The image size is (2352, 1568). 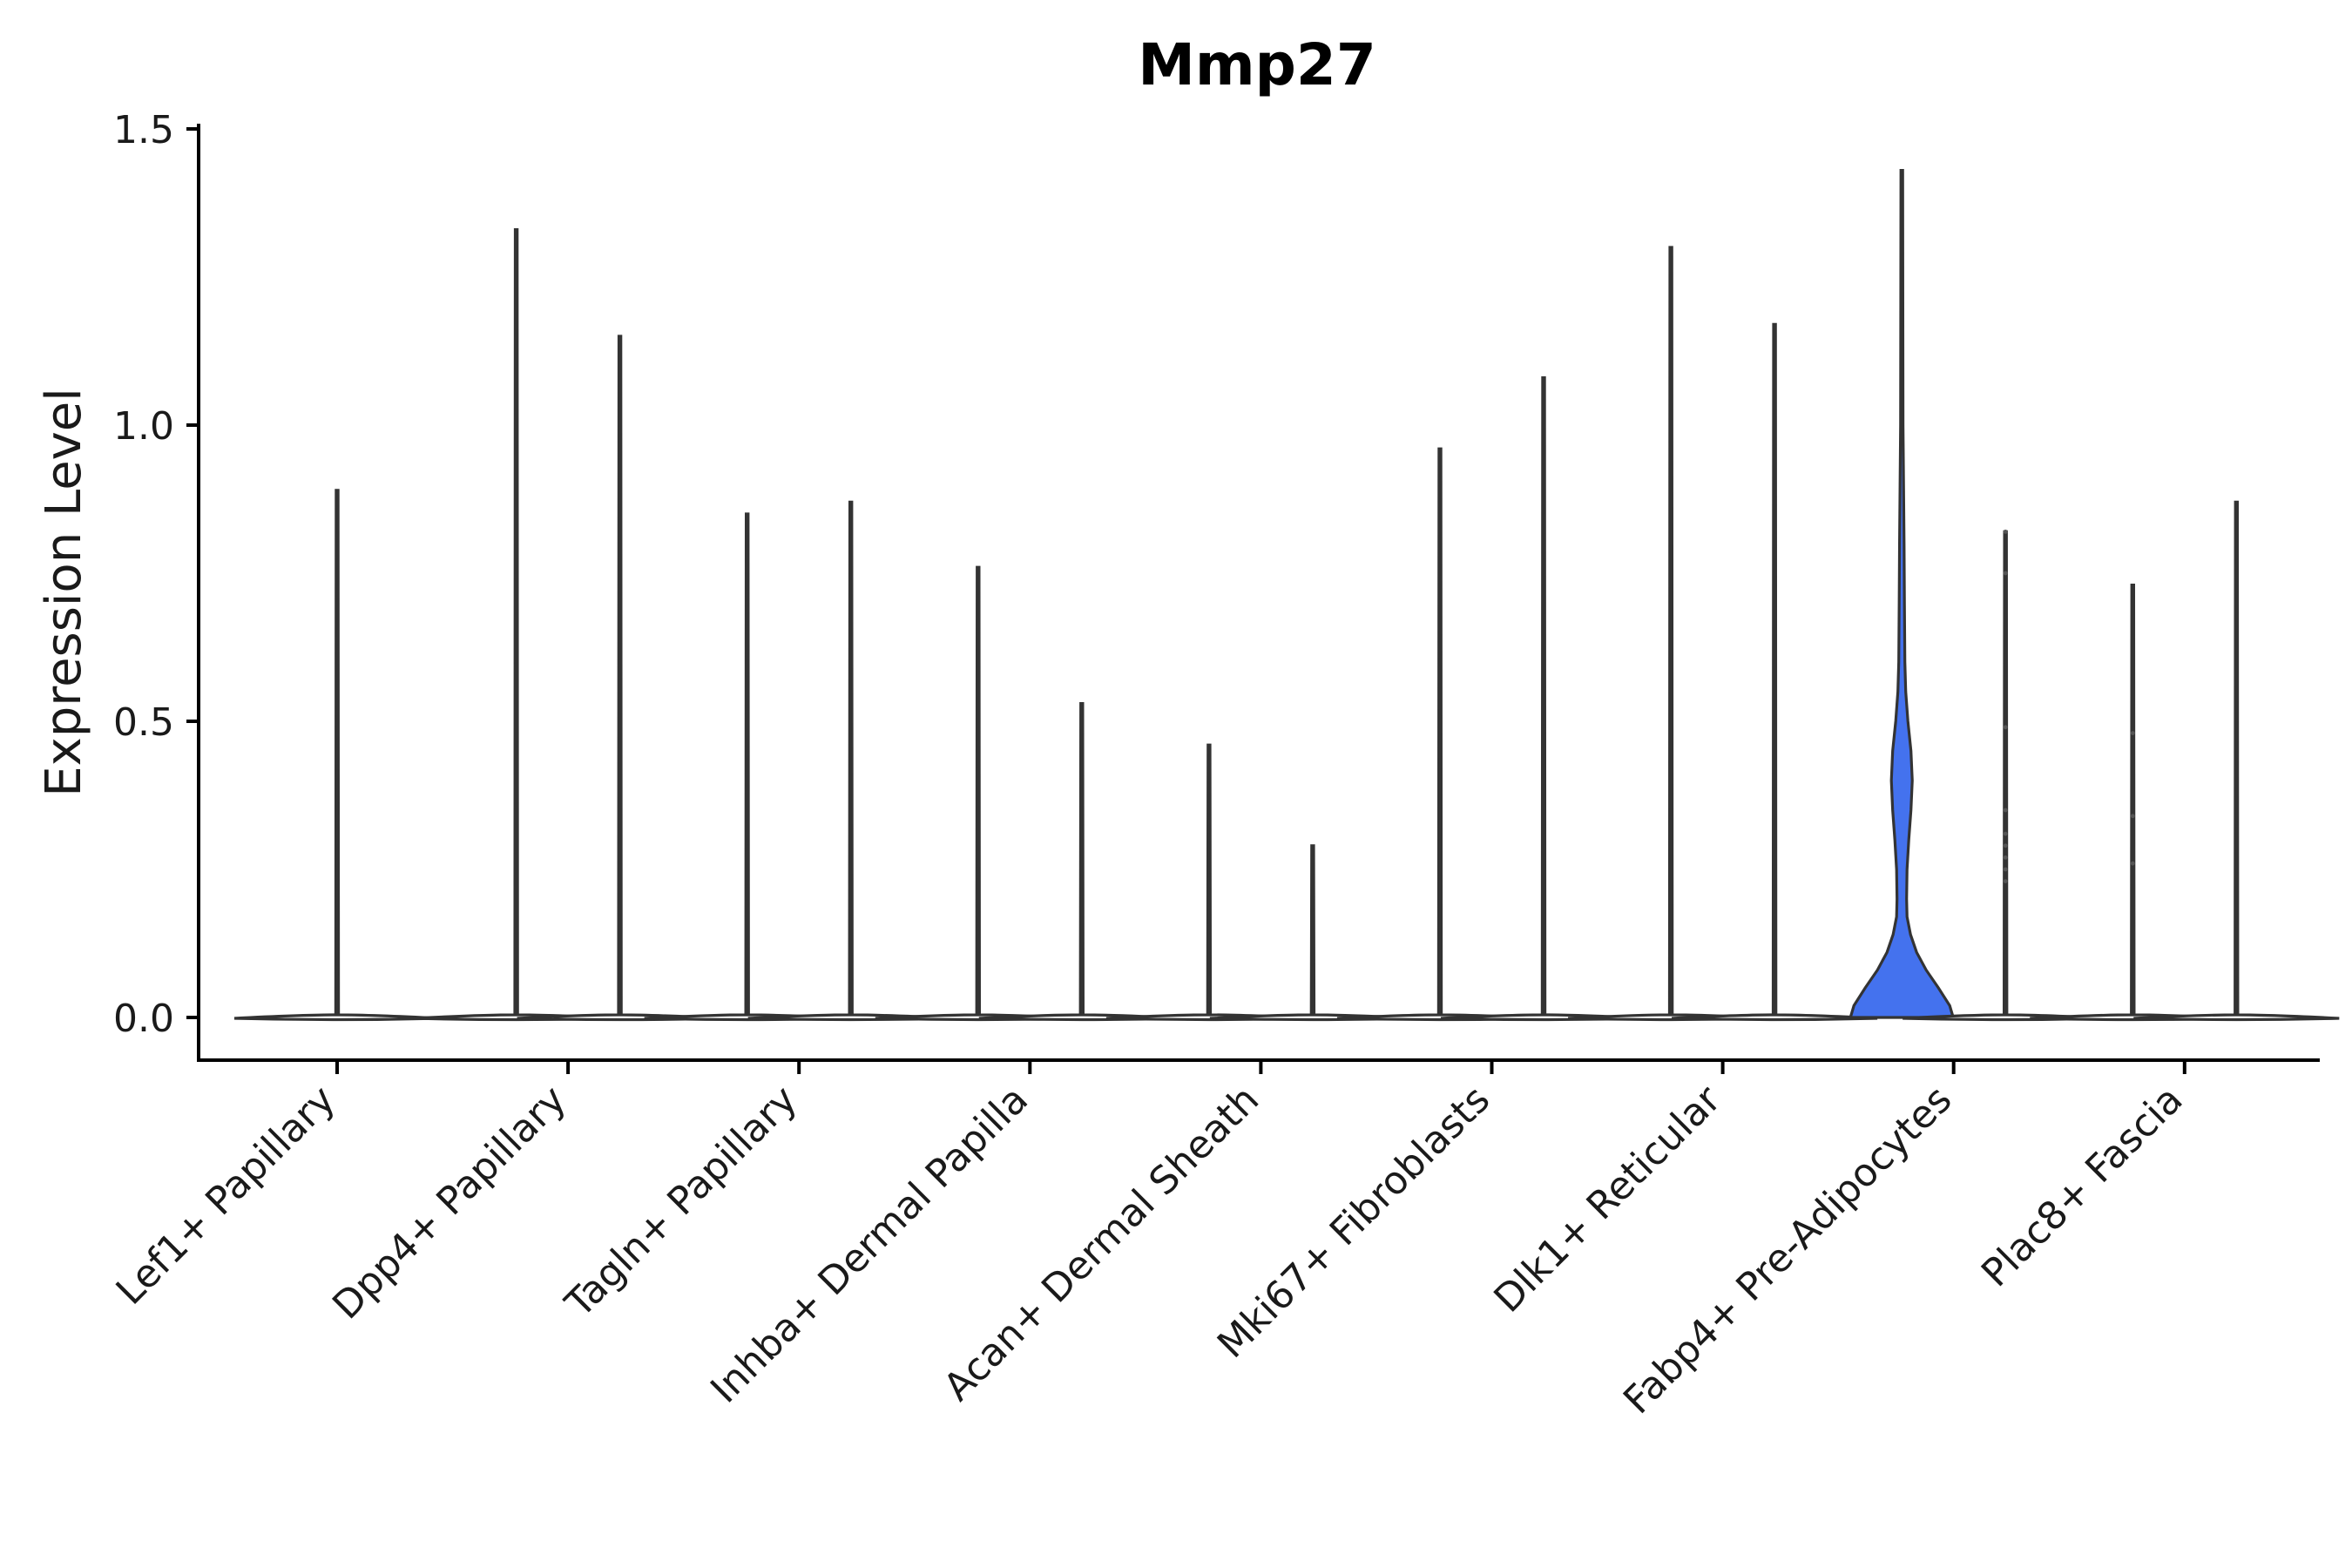 What do you see at coordinates (682, 1202) in the screenshot?
I see `x-tick-label: Tagln+ Papillary` at bounding box center [682, 1202].